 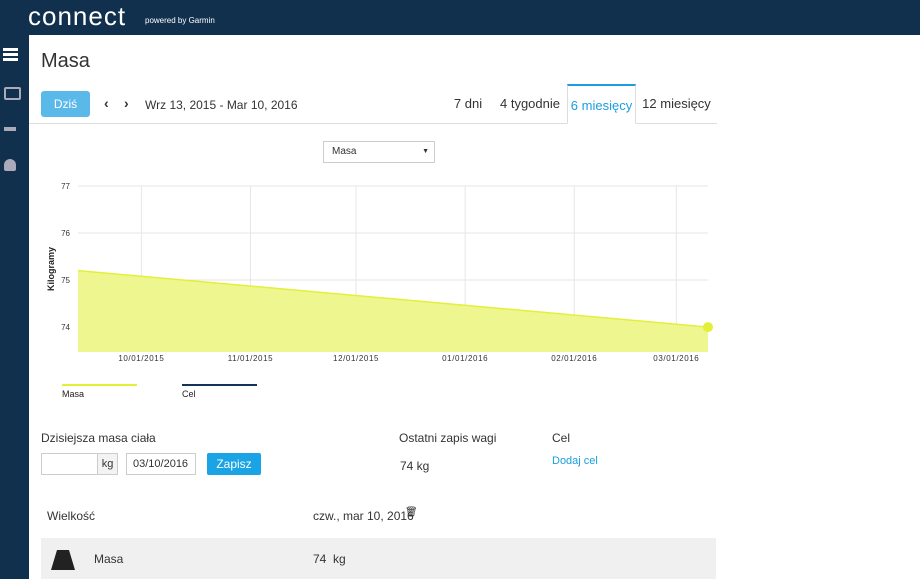 What do you see at coordinates (411, 512) in the screenshot?
I see `delete-icon: 🗑` at bounding box center [411, 512].